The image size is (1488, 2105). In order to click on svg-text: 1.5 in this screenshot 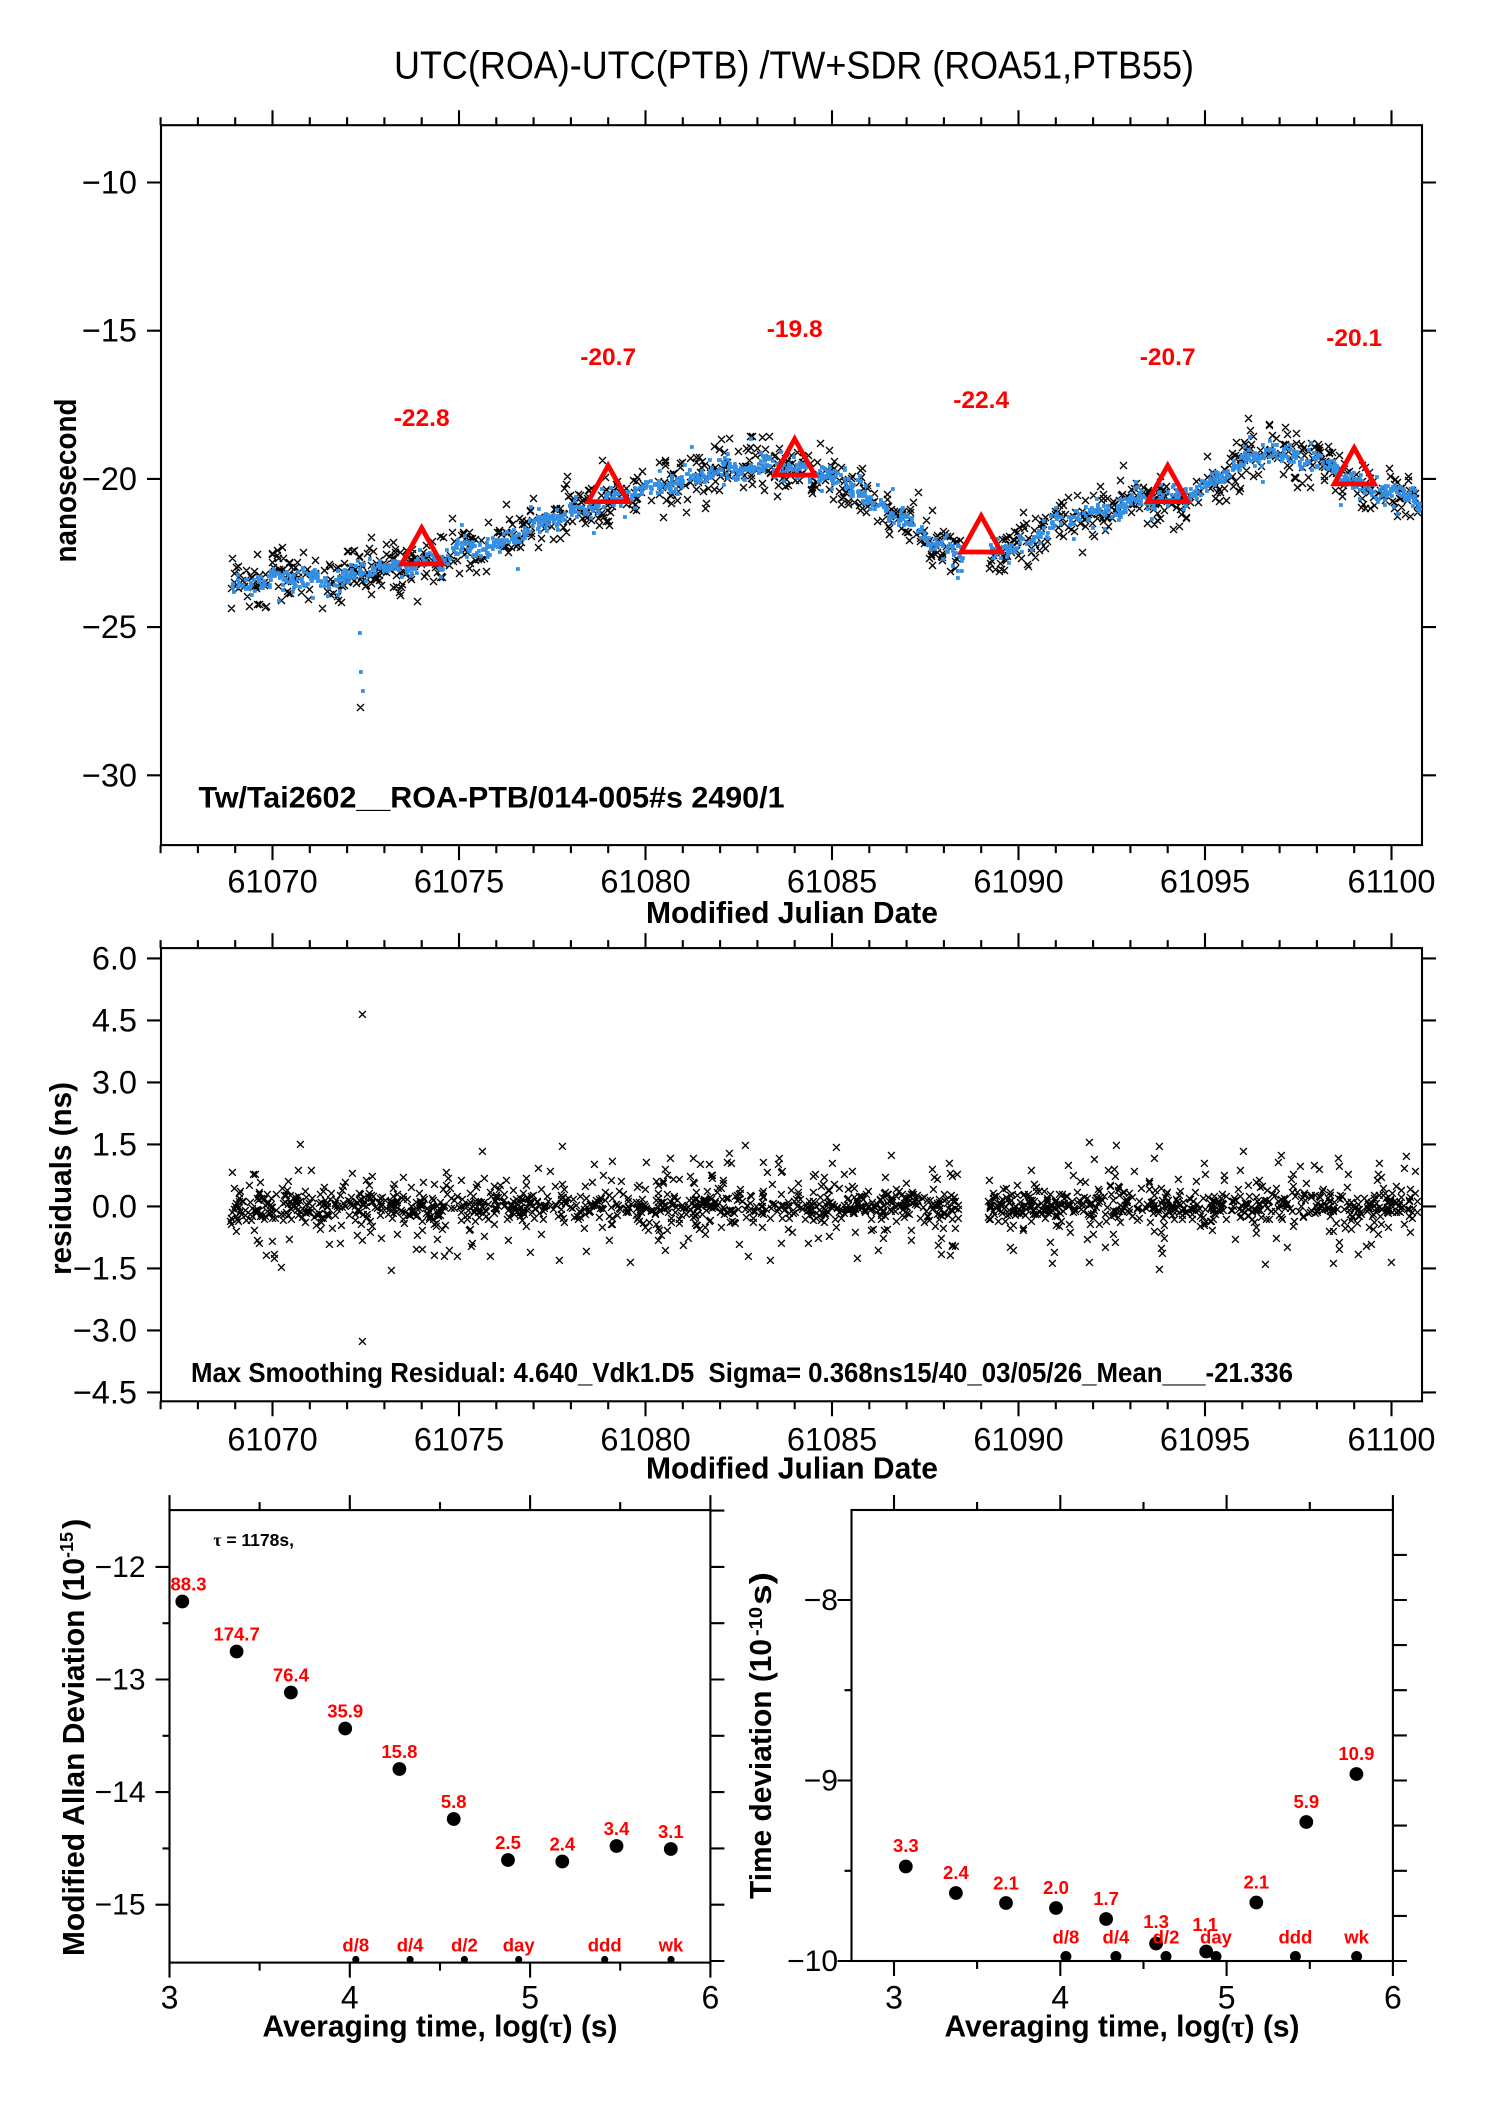, I will do `click(114, 1144)`.